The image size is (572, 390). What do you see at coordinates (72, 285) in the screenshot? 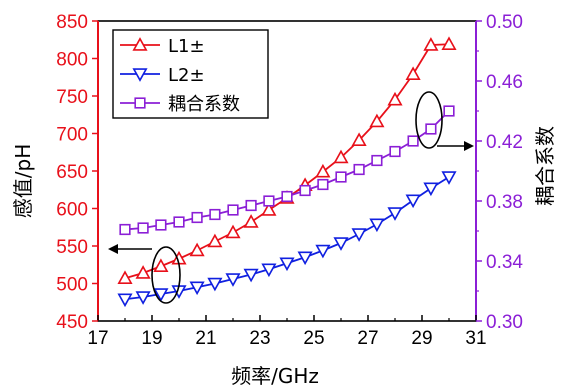
I see `y-left-tick-label: 500` at bounding box center [72, 285].